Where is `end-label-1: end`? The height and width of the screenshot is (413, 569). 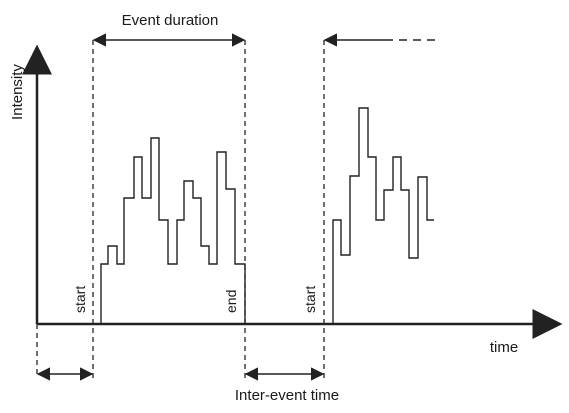 end-label-1: end is located at coordinates (231, 301).